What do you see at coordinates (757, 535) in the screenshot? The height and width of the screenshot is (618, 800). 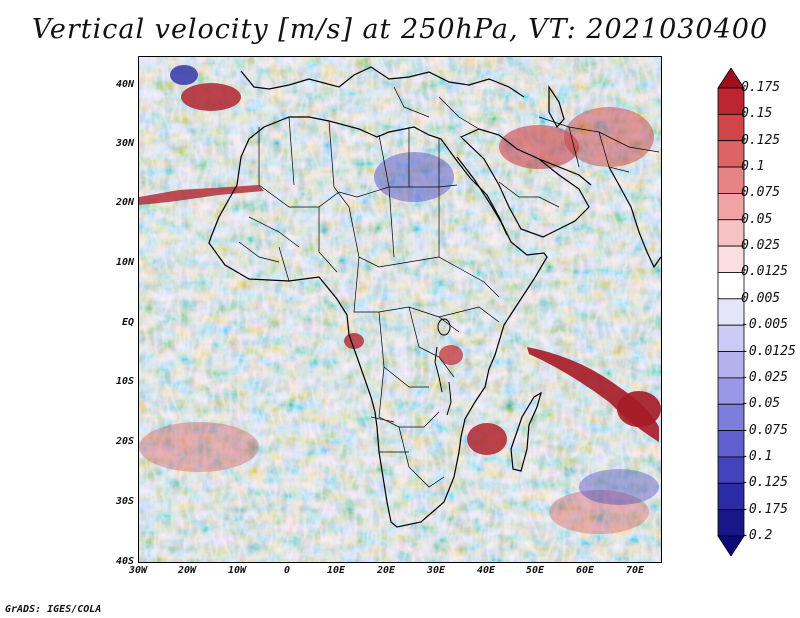 I see `colorbar-label: -0.2` at bounding box center [757, 535].